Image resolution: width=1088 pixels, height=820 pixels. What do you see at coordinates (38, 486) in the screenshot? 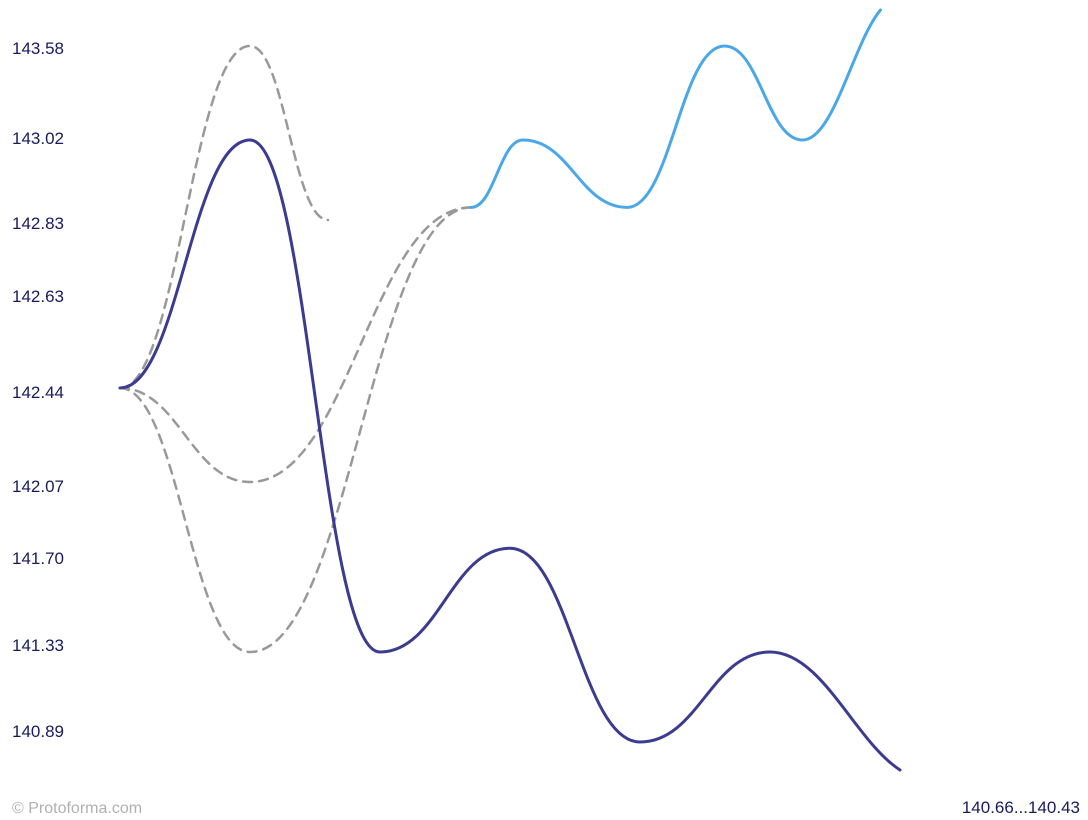
I see `y-tick-label: 142.07` at bounding box center [38, 486].